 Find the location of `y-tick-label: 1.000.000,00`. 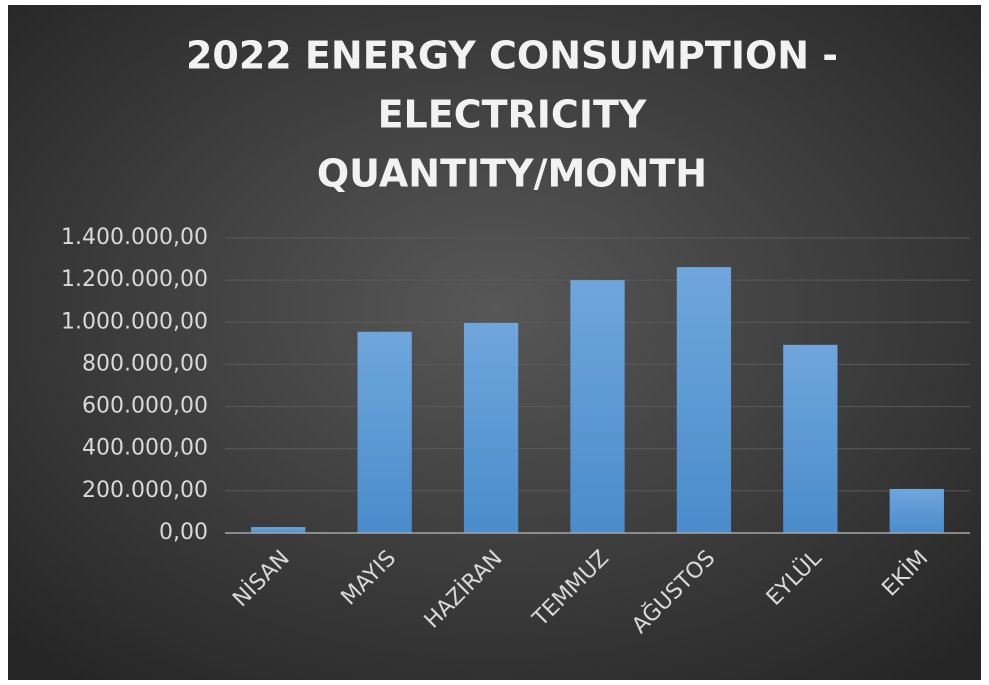

y-tick-label: 1.000.000,00 is located at coordinates (134, 321).